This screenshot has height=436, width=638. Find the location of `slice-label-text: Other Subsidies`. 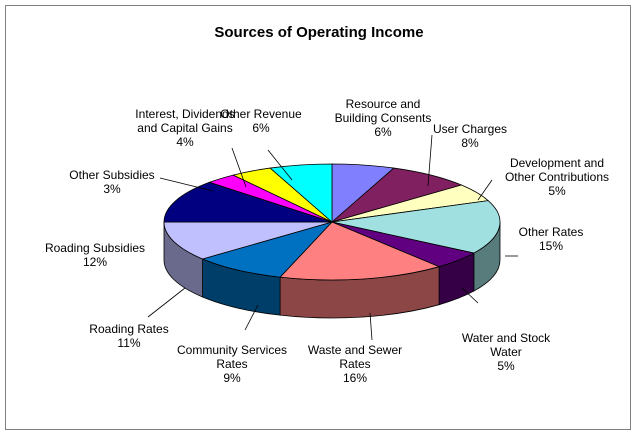

slice-label-text: Other Subsidies is located at coordinates (112, 175).